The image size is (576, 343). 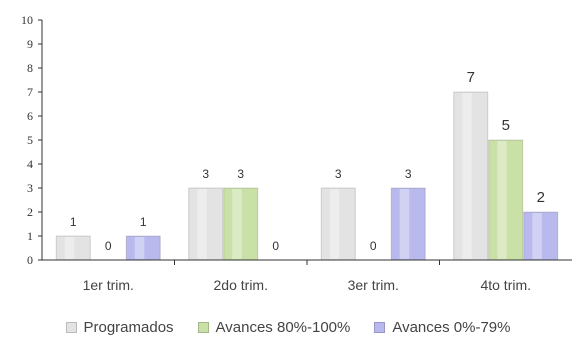 What do you see at coordinates (30, 188) in the screenshot?
I see `y-tick-label: 3` at bounding box center [30, 188].